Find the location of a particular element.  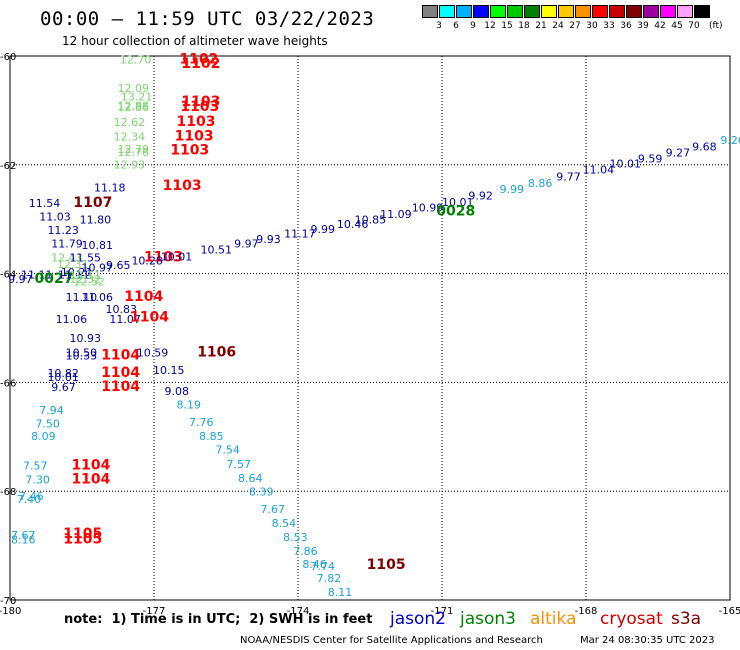

latitude-tick-label: -62 is located at coordinates (8, 166).